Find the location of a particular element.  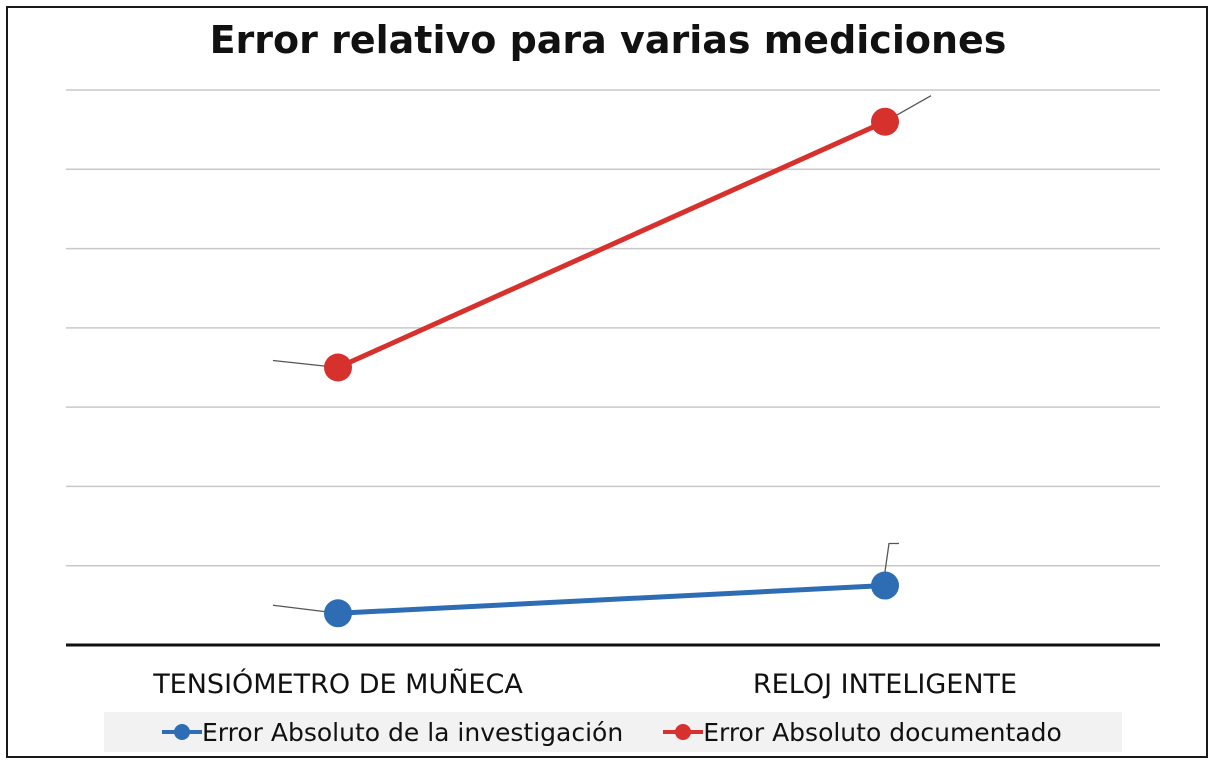

legend-swatch-blue is located at coordinates (182, 732).